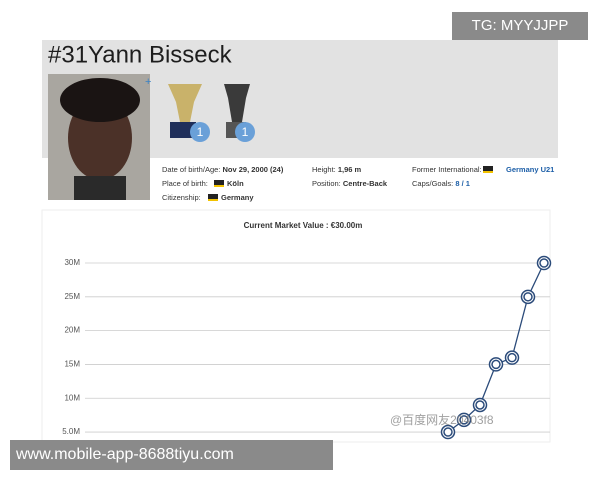 The height and width of the screenshot is (480, 600). I want to click on label: Place of birth:, so click(185, 183).